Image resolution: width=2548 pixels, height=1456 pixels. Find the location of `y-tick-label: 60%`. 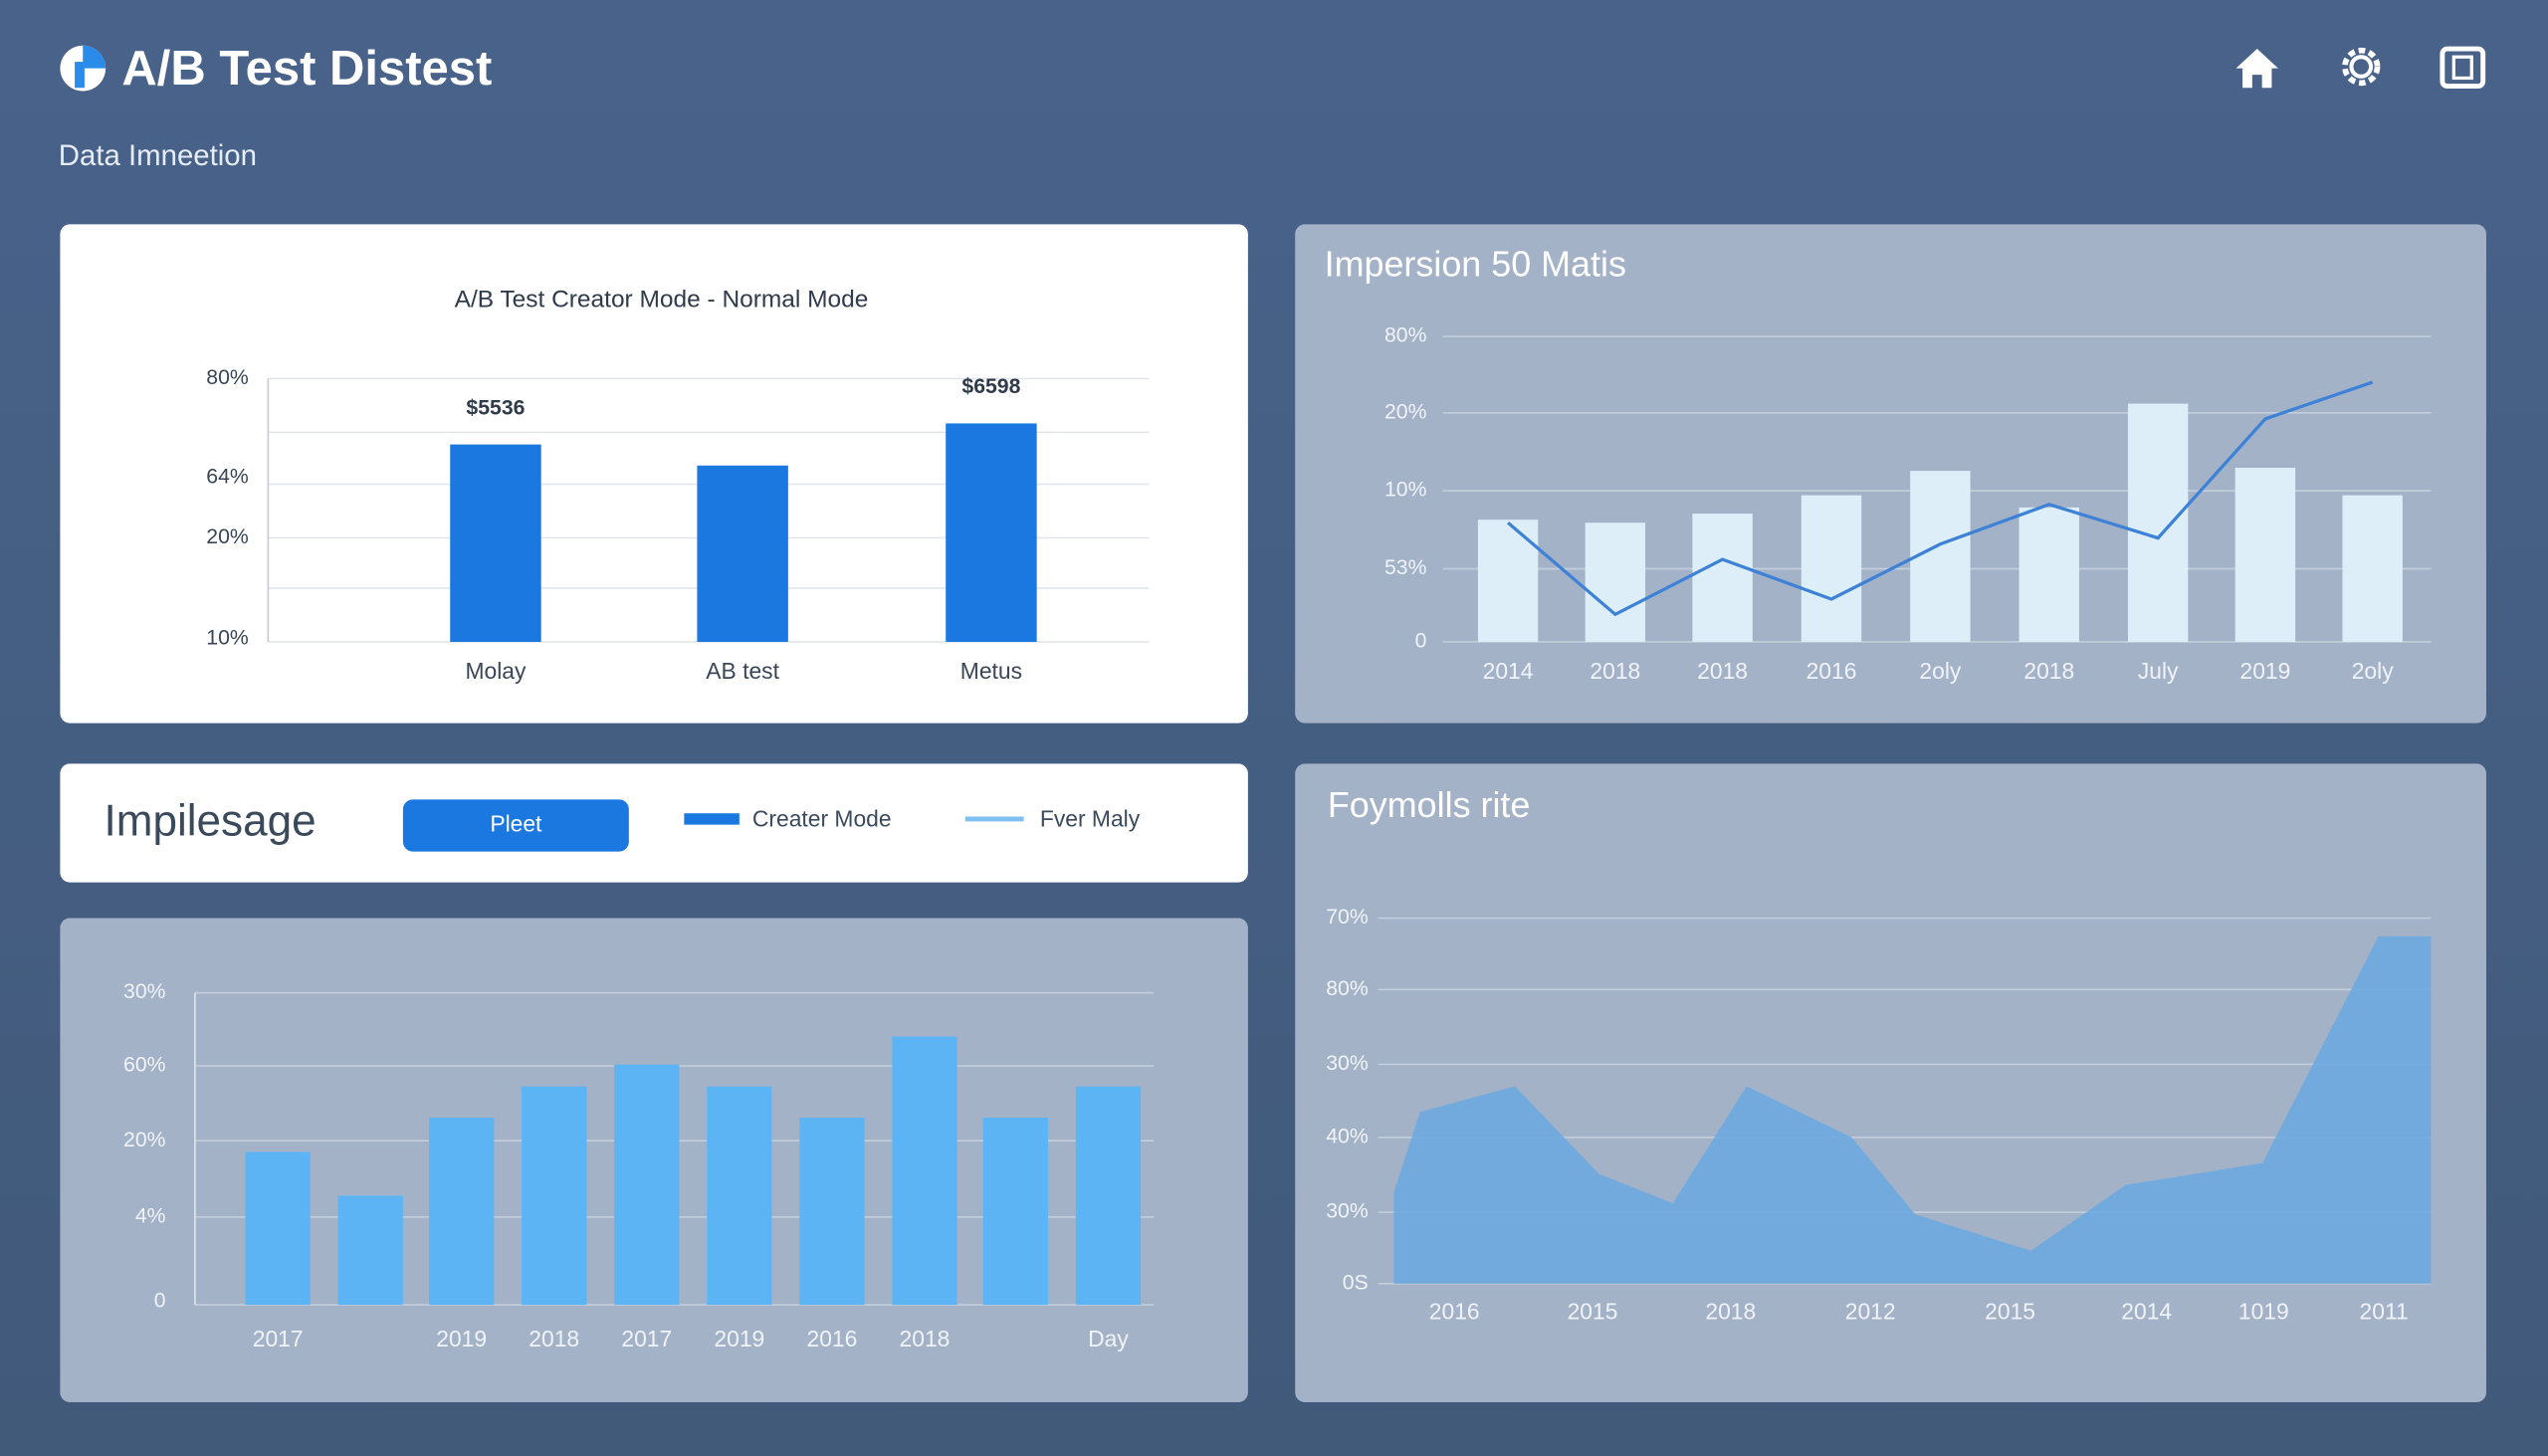

y-tick-label: 60% is located at coordinates (144, 1065).